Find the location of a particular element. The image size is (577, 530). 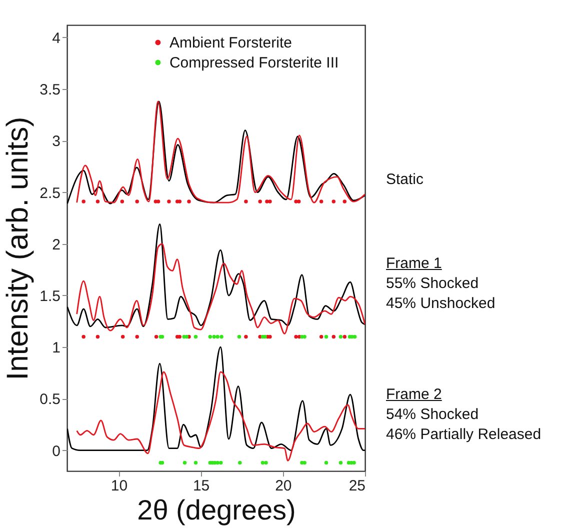

x-tick-label: 25 is located at coordinates (357, 486).